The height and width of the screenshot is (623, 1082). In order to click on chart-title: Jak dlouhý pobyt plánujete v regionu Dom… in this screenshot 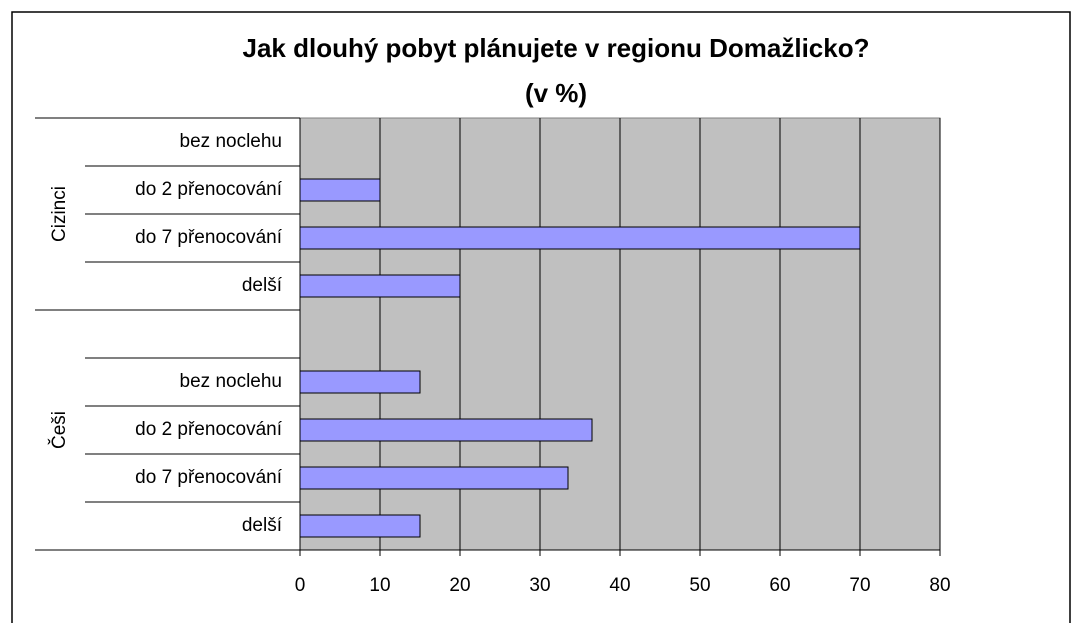, I will do `click(556, 48)`.